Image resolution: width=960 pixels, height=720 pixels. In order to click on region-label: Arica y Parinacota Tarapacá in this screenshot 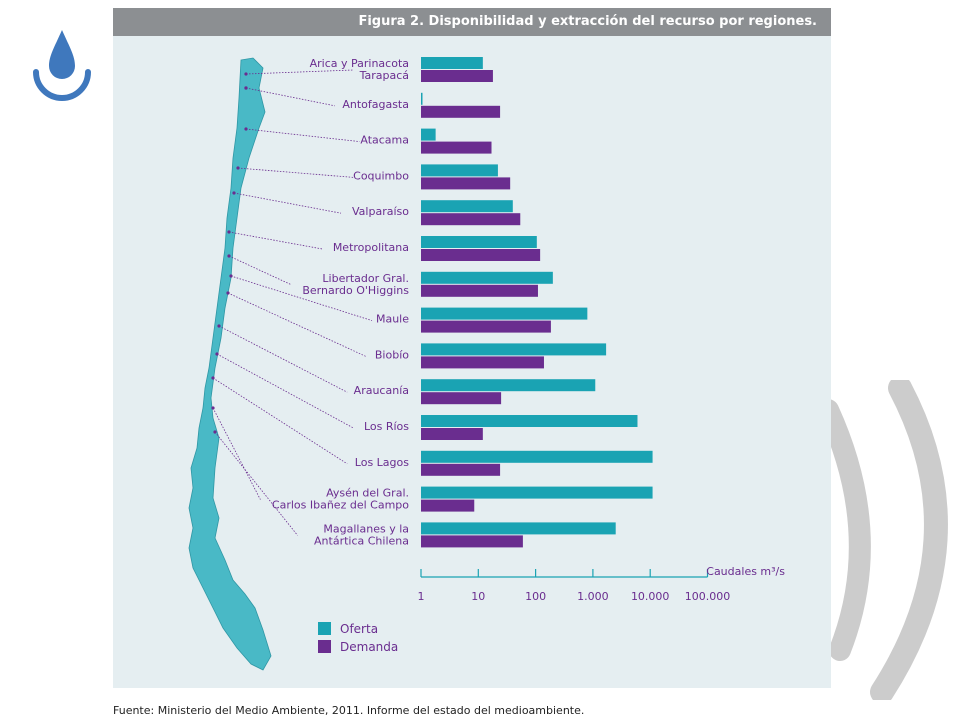, I will do `click(359, 69)`.